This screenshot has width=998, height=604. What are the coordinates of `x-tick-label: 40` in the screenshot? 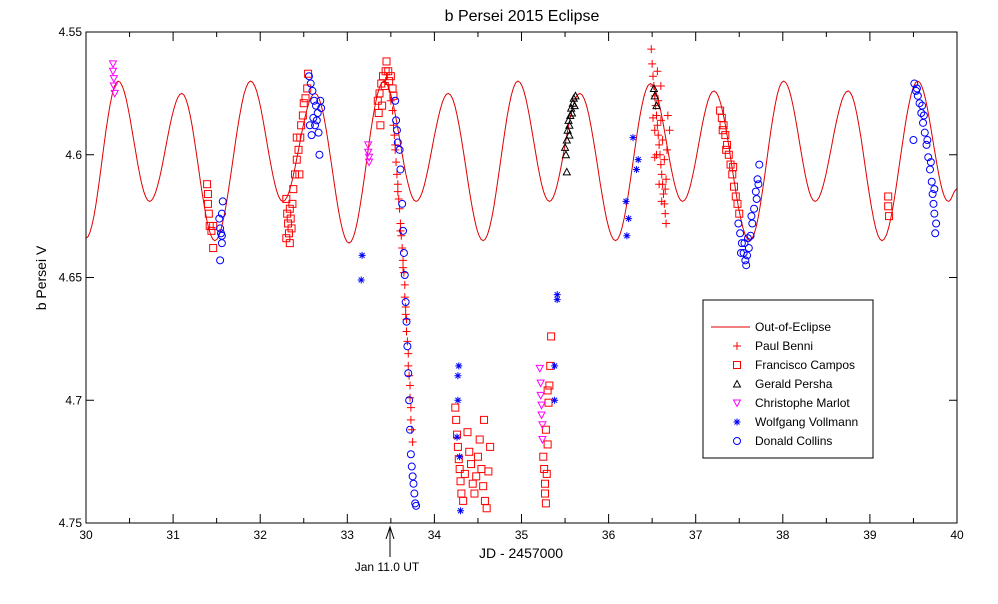 It's located at (957, 535).